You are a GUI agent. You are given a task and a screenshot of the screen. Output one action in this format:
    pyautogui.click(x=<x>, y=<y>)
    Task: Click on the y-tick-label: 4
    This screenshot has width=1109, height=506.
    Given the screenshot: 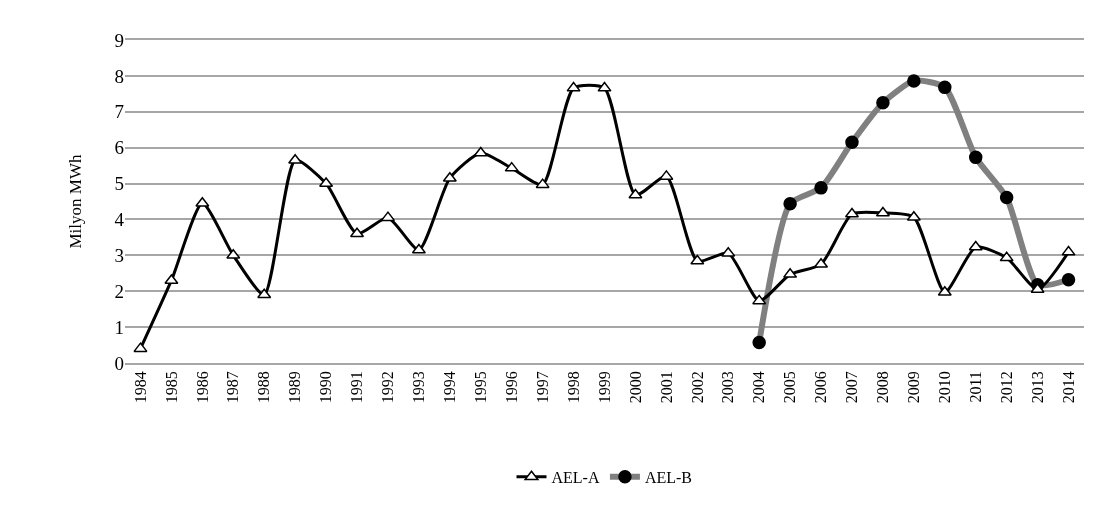 What is the action you would take?
    pyautogui.click(x=119, y=220)
    